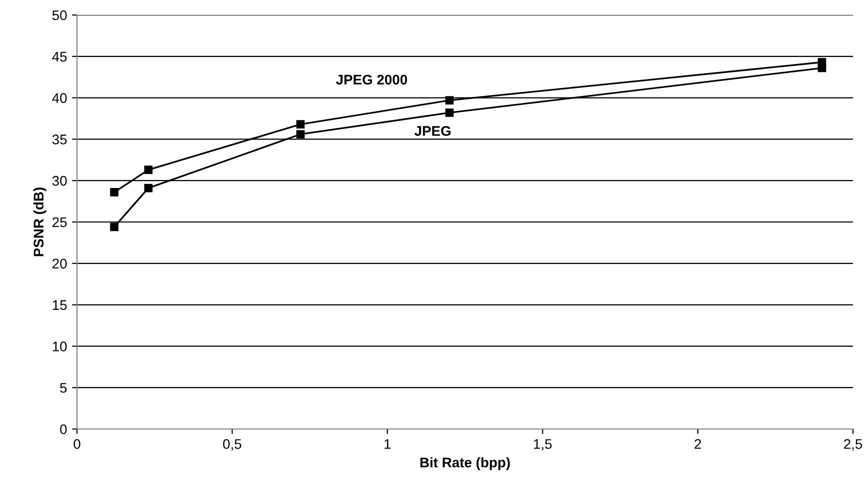 The width and height of the screenshot is (867, 504). What do you see at coordinates (59, 222) in the screenshot?
I see `y-tick-label: 25` at bounding box center [59, 222].